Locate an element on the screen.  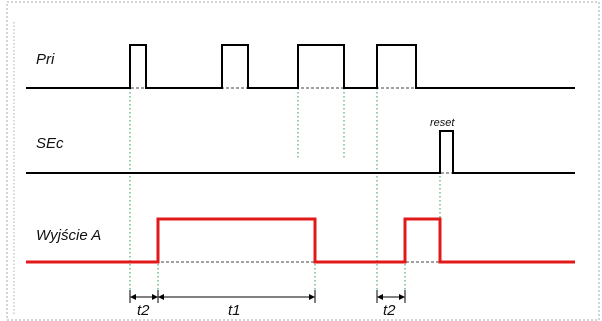
t2-first-label: t2 is located at coordinates (143, 310).